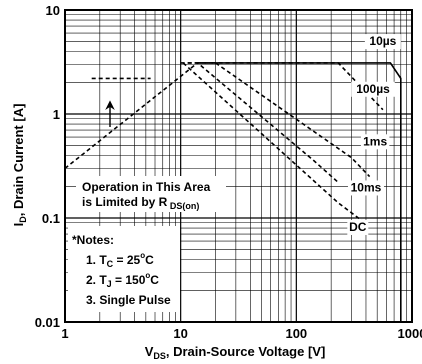 This screenshot has width=422, height=364. Describe the element at coordinates (53, 10) in the screenshot. I see `y-tick-label: 10` at that location.